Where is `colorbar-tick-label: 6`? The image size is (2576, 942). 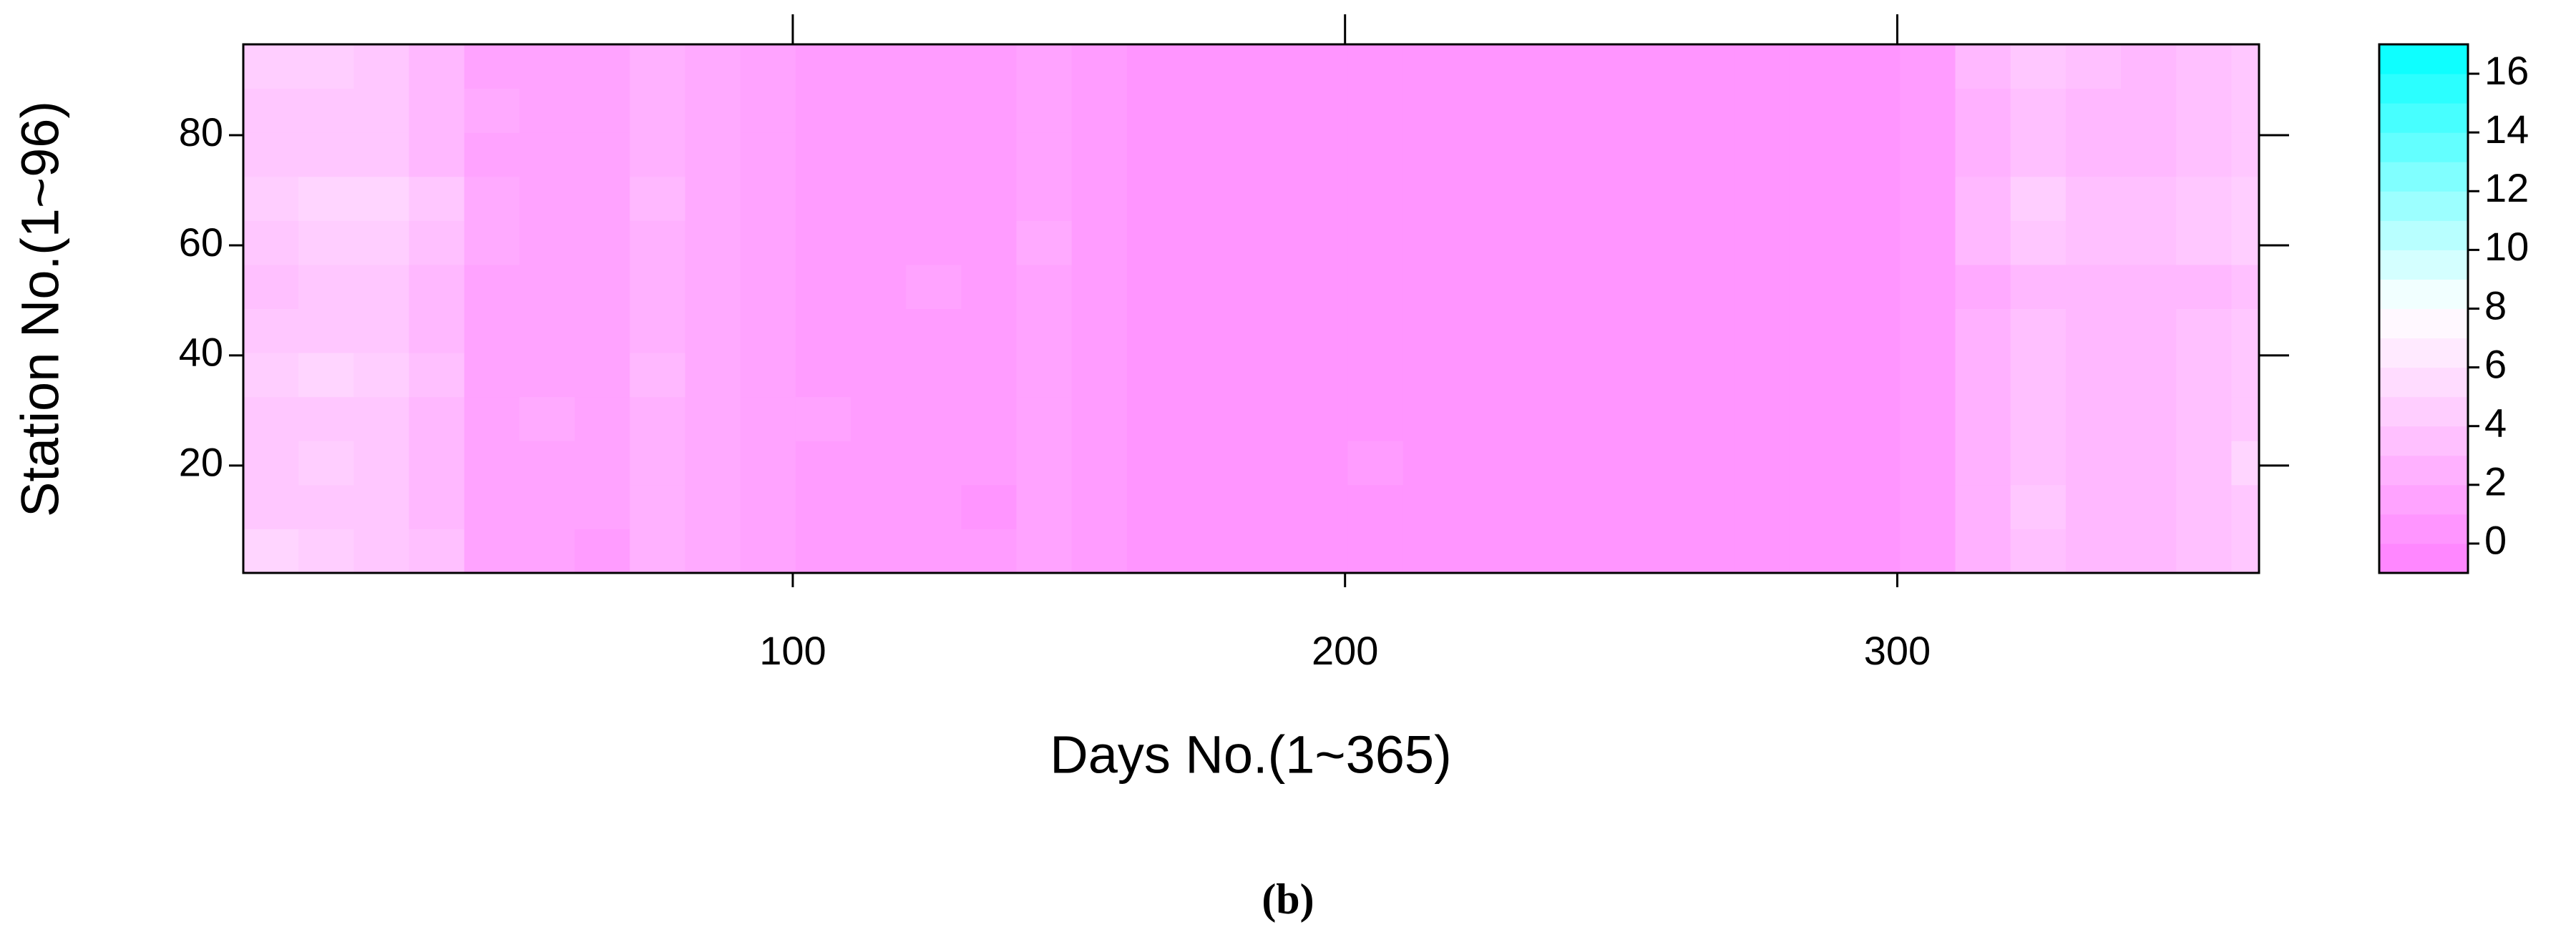 colorbar-tick-label: 6 is located at coordinates (2495, 363).